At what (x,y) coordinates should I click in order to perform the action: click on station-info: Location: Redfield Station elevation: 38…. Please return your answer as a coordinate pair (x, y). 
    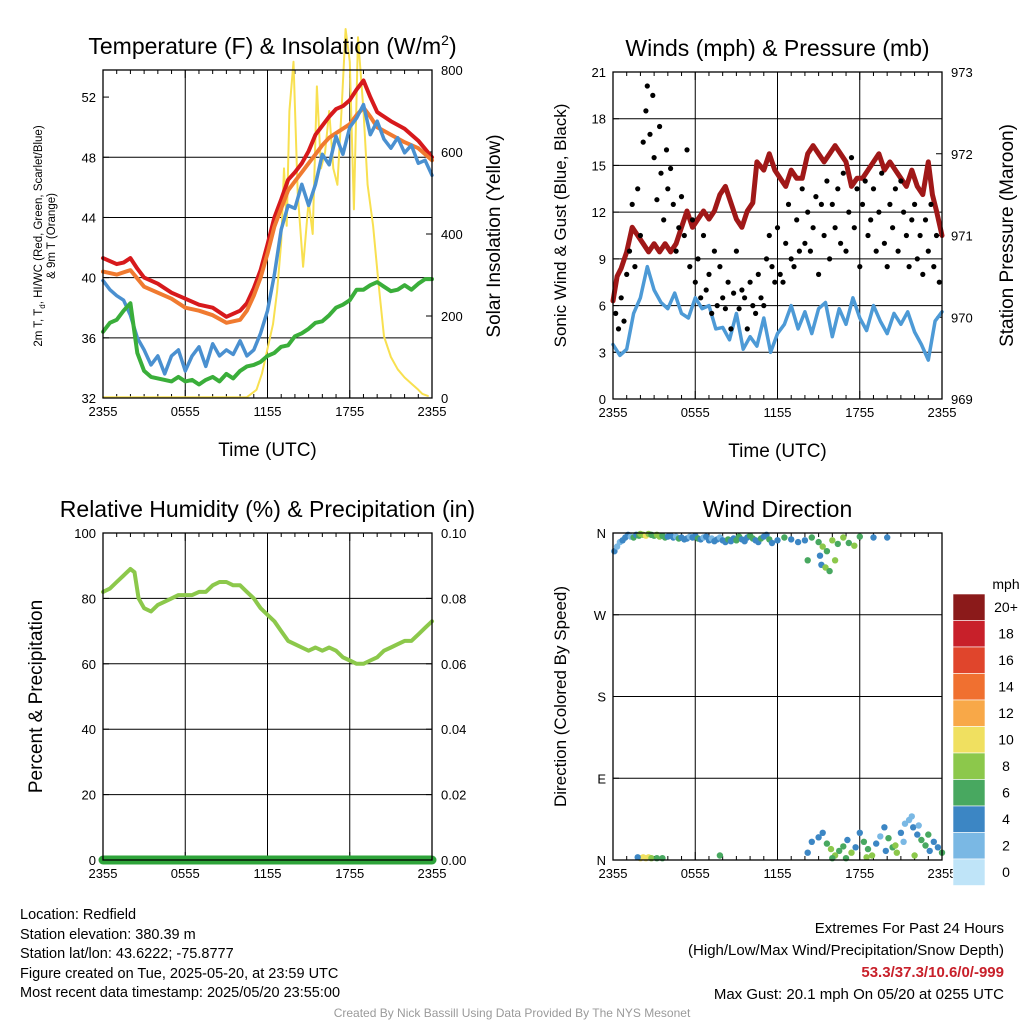
    Looking at the image, I should click on (180, 955).